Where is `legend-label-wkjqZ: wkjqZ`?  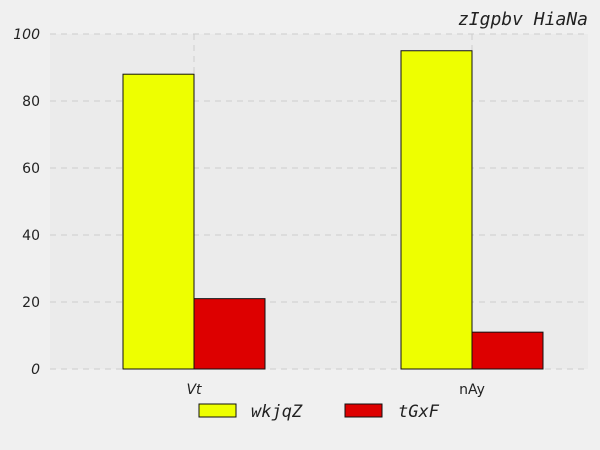 legend-label-wkjqZ: wkjqZ is located at coordinates (277, 412).